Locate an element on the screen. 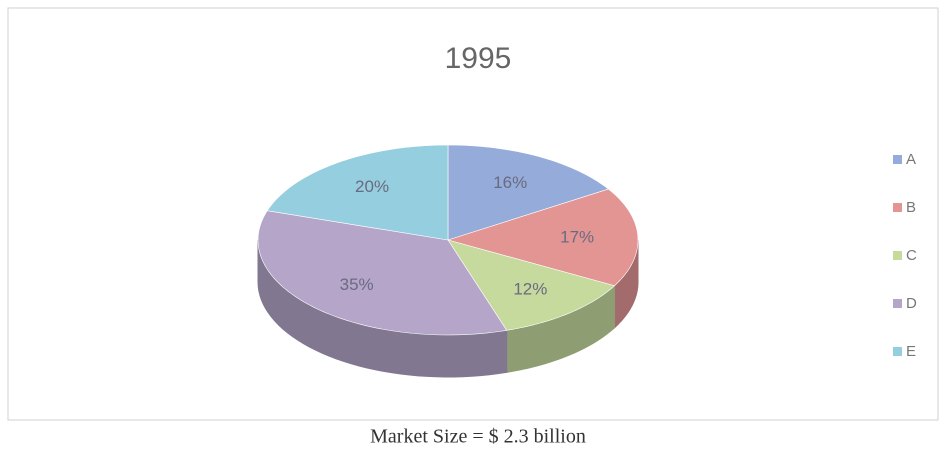 The width and height of the screenshot is (947, 453). caption: Market Size = $ 2.3 billion is located at coordinates (478, 437).